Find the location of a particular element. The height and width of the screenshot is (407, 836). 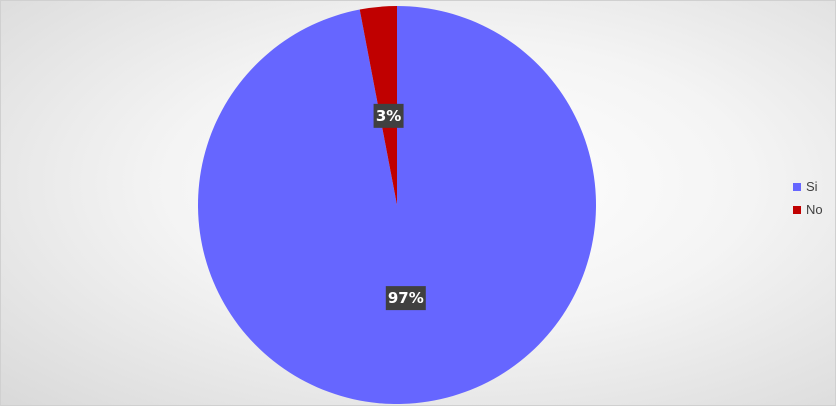

legend-swatch-si is located at coordinates (797, 186).